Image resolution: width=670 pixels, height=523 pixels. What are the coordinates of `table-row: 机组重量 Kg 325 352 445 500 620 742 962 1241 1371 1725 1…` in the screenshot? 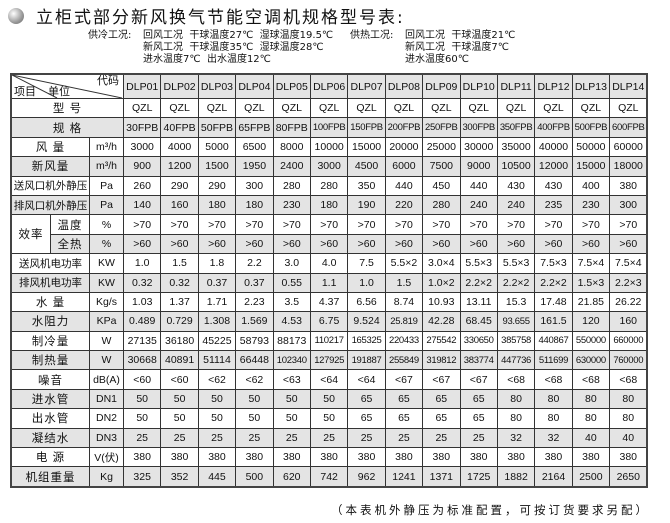 It's located at (329, 477).